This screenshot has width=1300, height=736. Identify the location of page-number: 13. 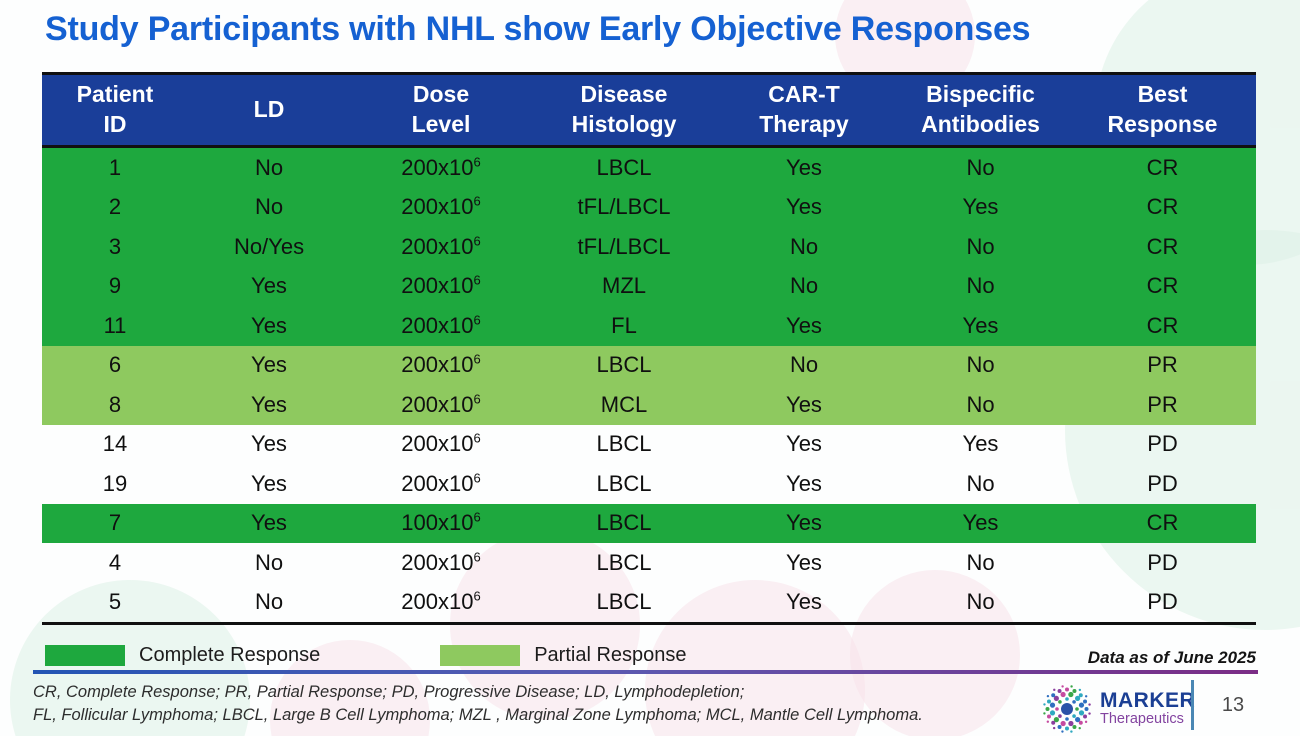
(1233, 705).